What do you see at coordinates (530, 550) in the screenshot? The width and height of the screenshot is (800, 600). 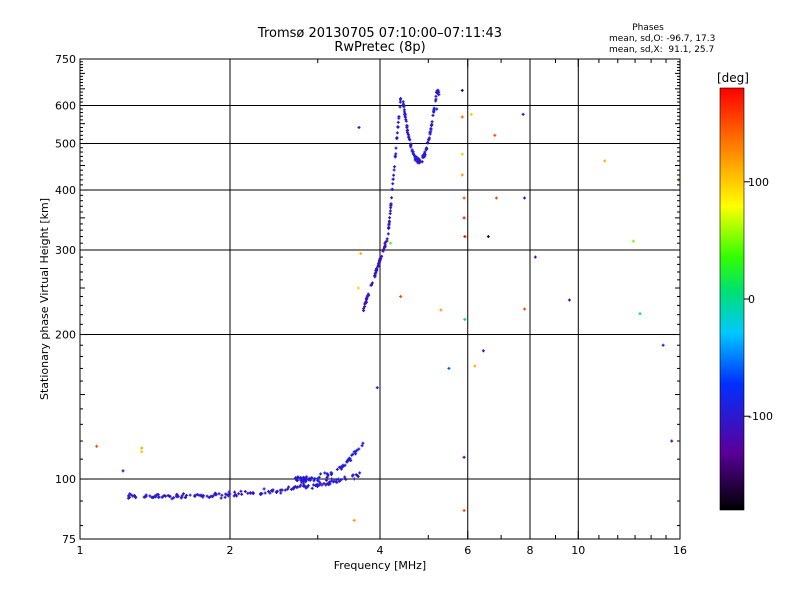 I see `x-tick-label: 8` at bounding box center [530, 550].